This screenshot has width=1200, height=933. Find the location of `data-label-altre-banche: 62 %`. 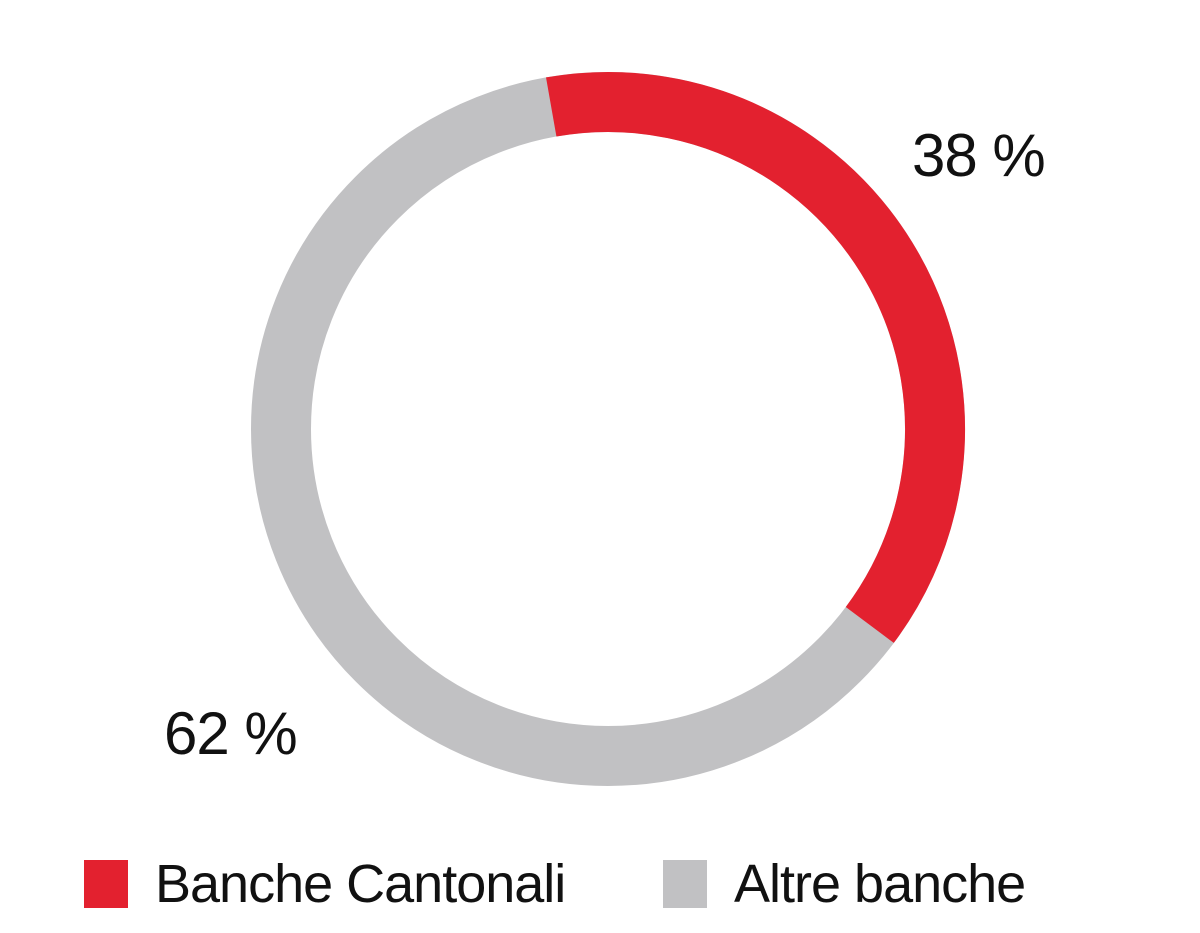

data-label-altre-banche: 62 % is located at coordinates (231, 733).